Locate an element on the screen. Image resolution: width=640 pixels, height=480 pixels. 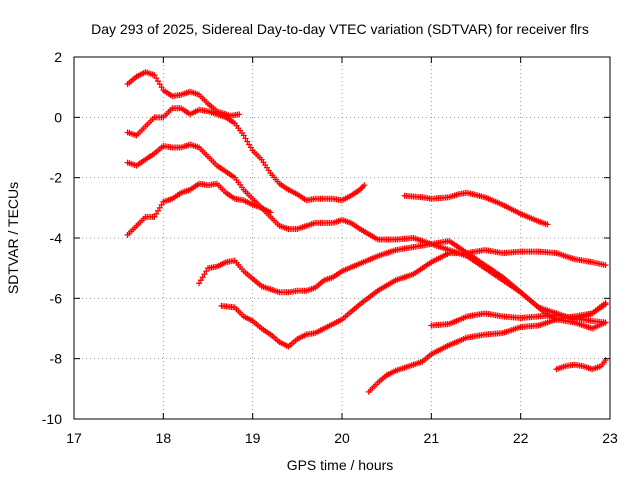
series-arc-i is located at coordinates (518, 319).